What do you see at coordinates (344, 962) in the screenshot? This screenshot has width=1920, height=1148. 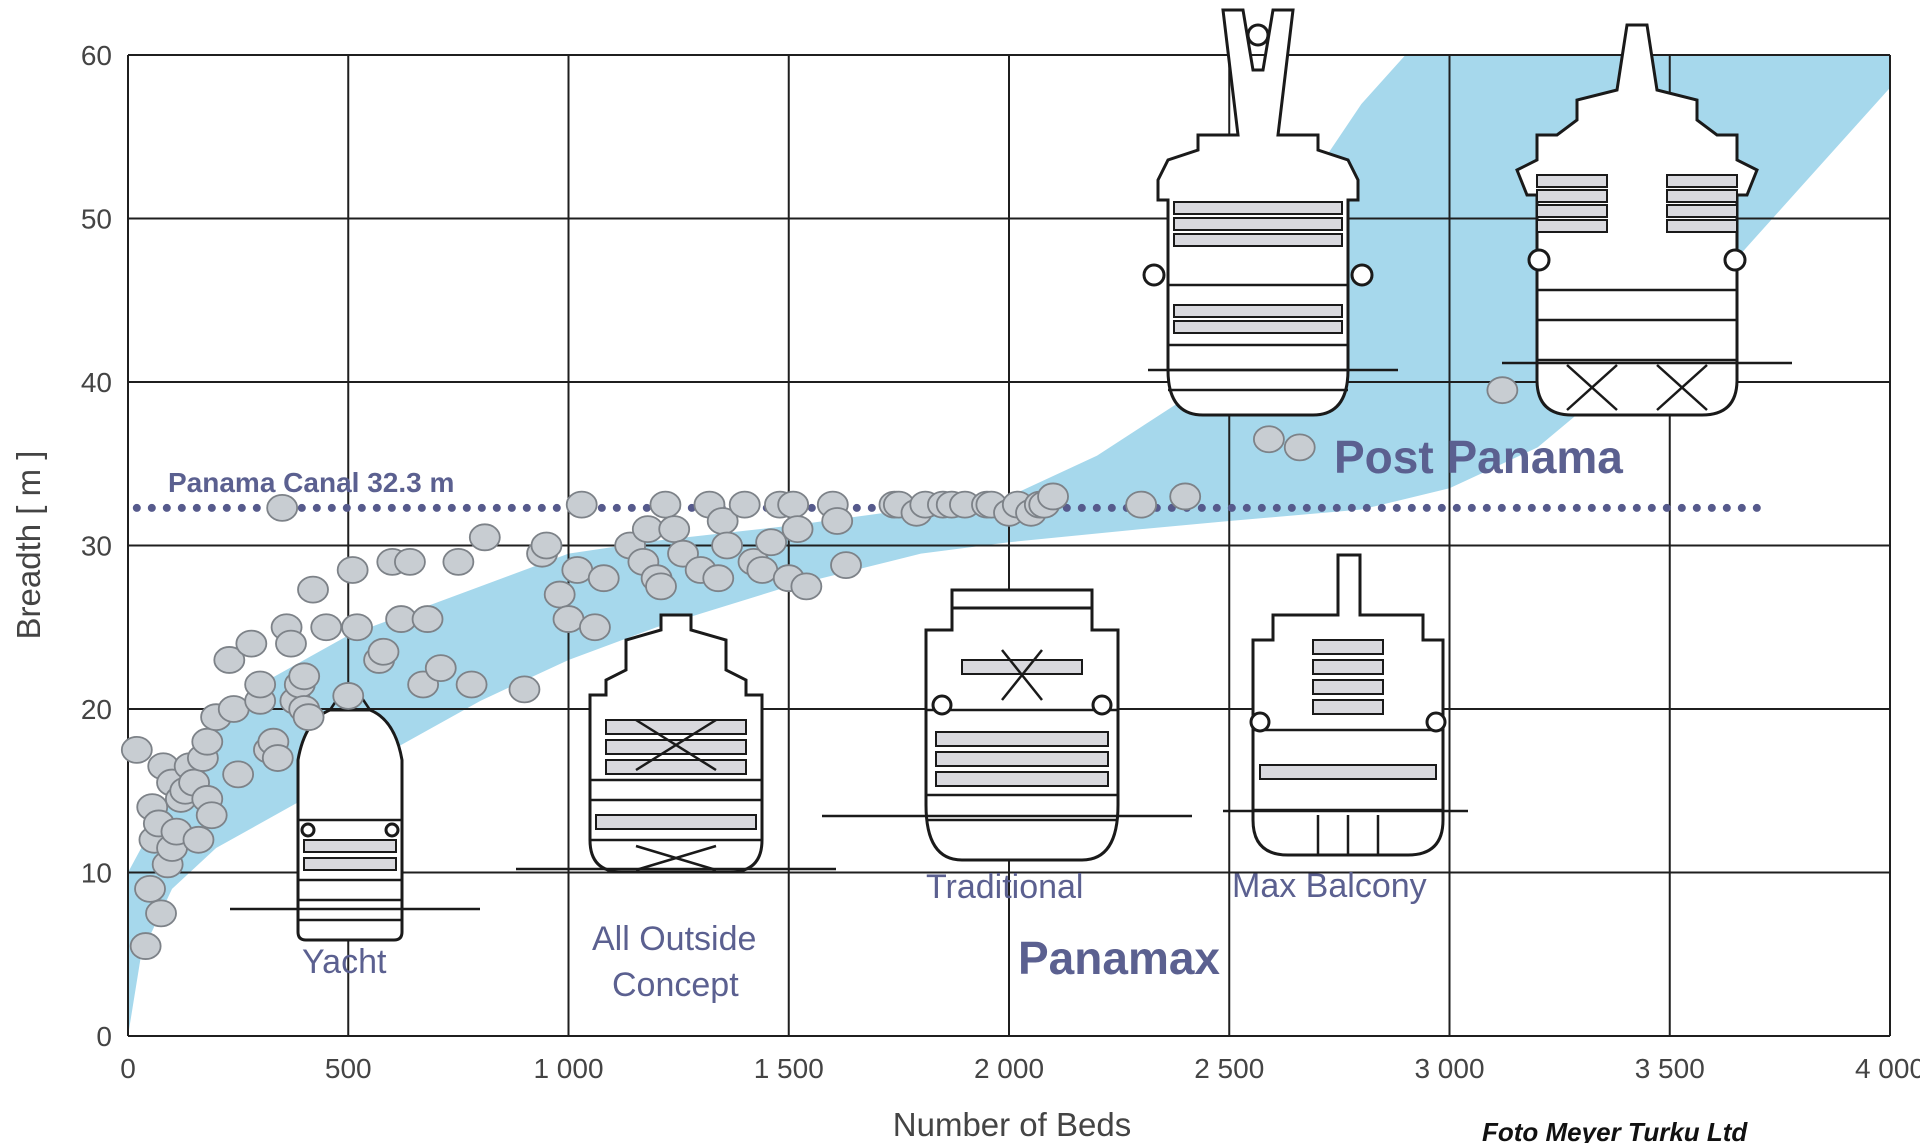 I see `ship-label-yacht: Yacht` at bounding box center [344, 962].